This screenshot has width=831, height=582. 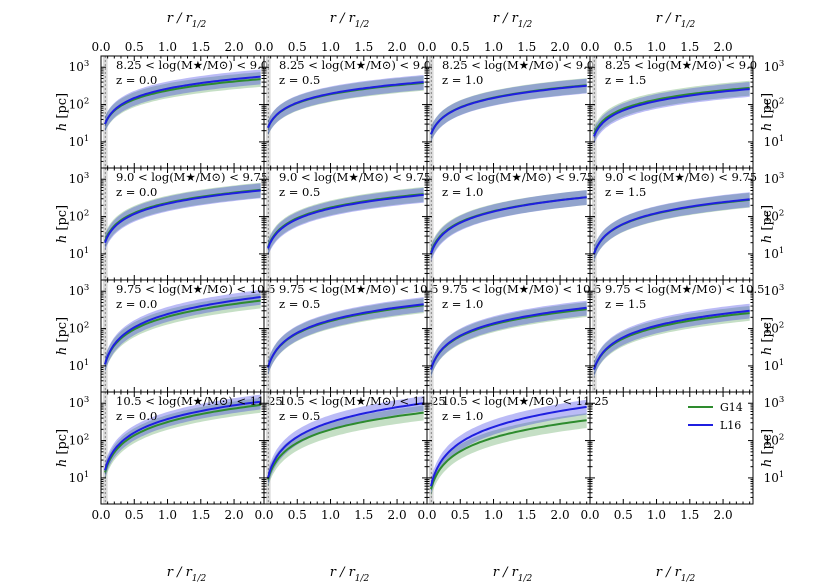 I want to click on panel-r2-c0: 9.75 < log(M★/M⊙) < 10.5z = 0.0, so click(x=187, y=336).